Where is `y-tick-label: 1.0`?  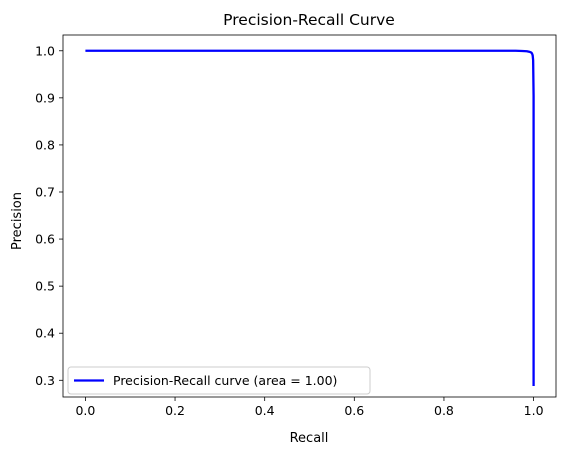 y-tick-label: 1.0 is located at coordinates (45, 50).